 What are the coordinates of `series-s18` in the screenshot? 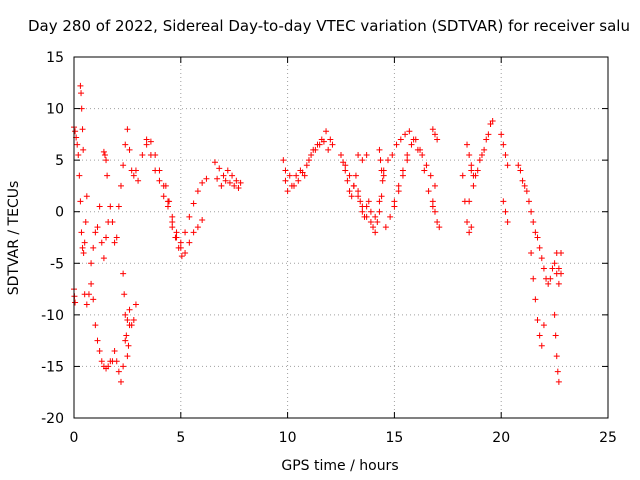 It's located at (362, 157).